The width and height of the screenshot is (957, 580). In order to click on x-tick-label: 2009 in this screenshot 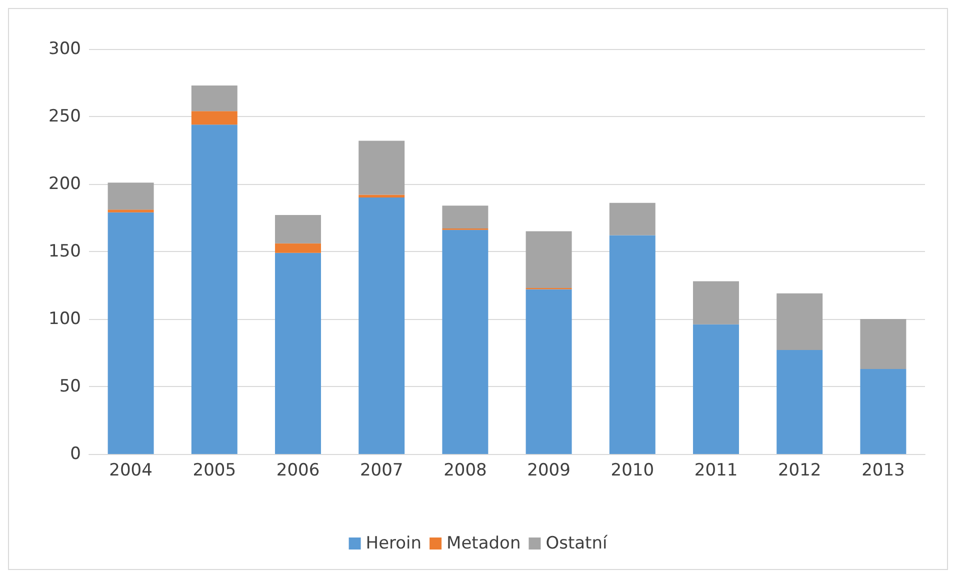, I will do `click(548, 470)`.